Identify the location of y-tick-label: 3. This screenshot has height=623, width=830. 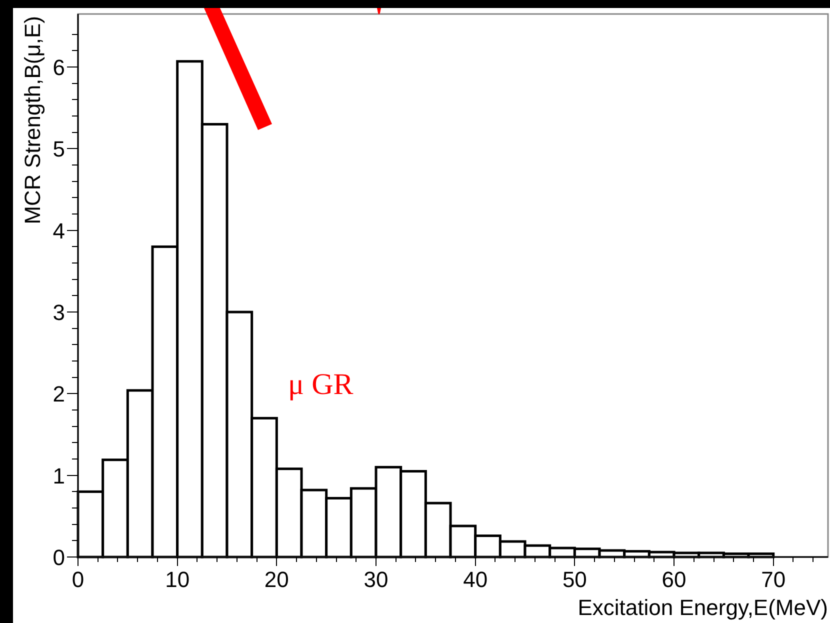
(58, 313).